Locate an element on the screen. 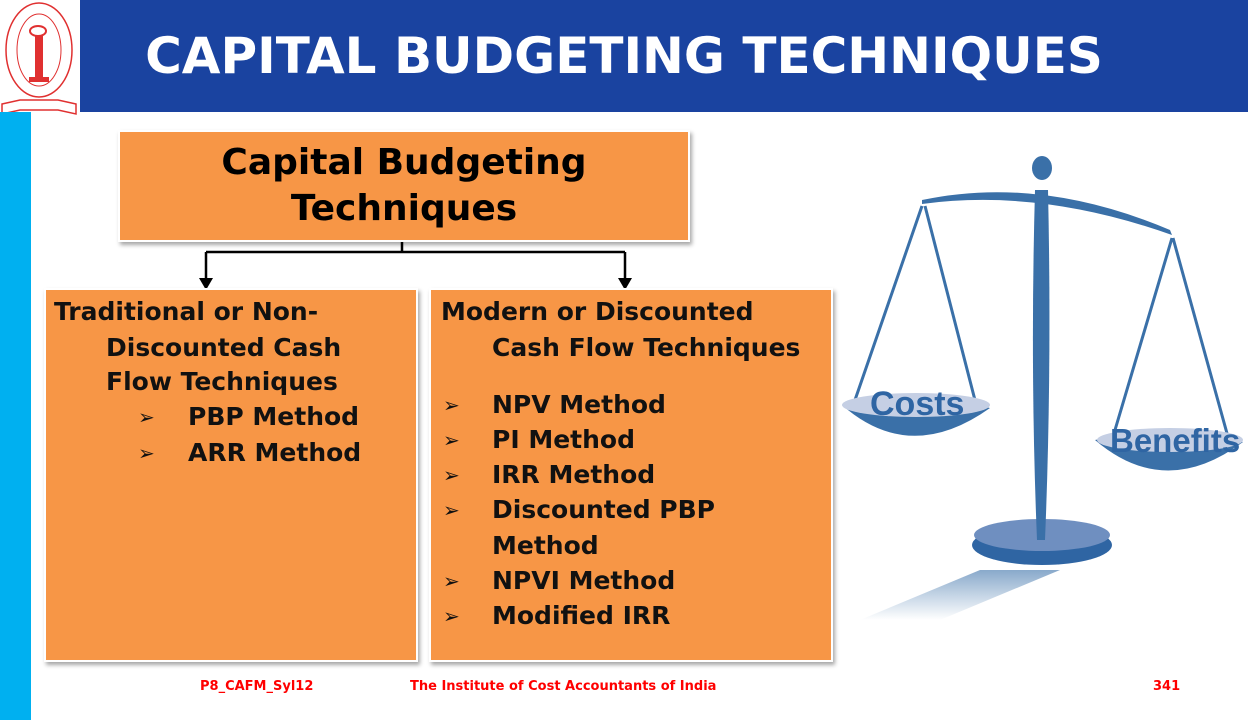 This screenshot has height=720, width=1248. list-item: NPV Method is located at coordinates (579, 404).